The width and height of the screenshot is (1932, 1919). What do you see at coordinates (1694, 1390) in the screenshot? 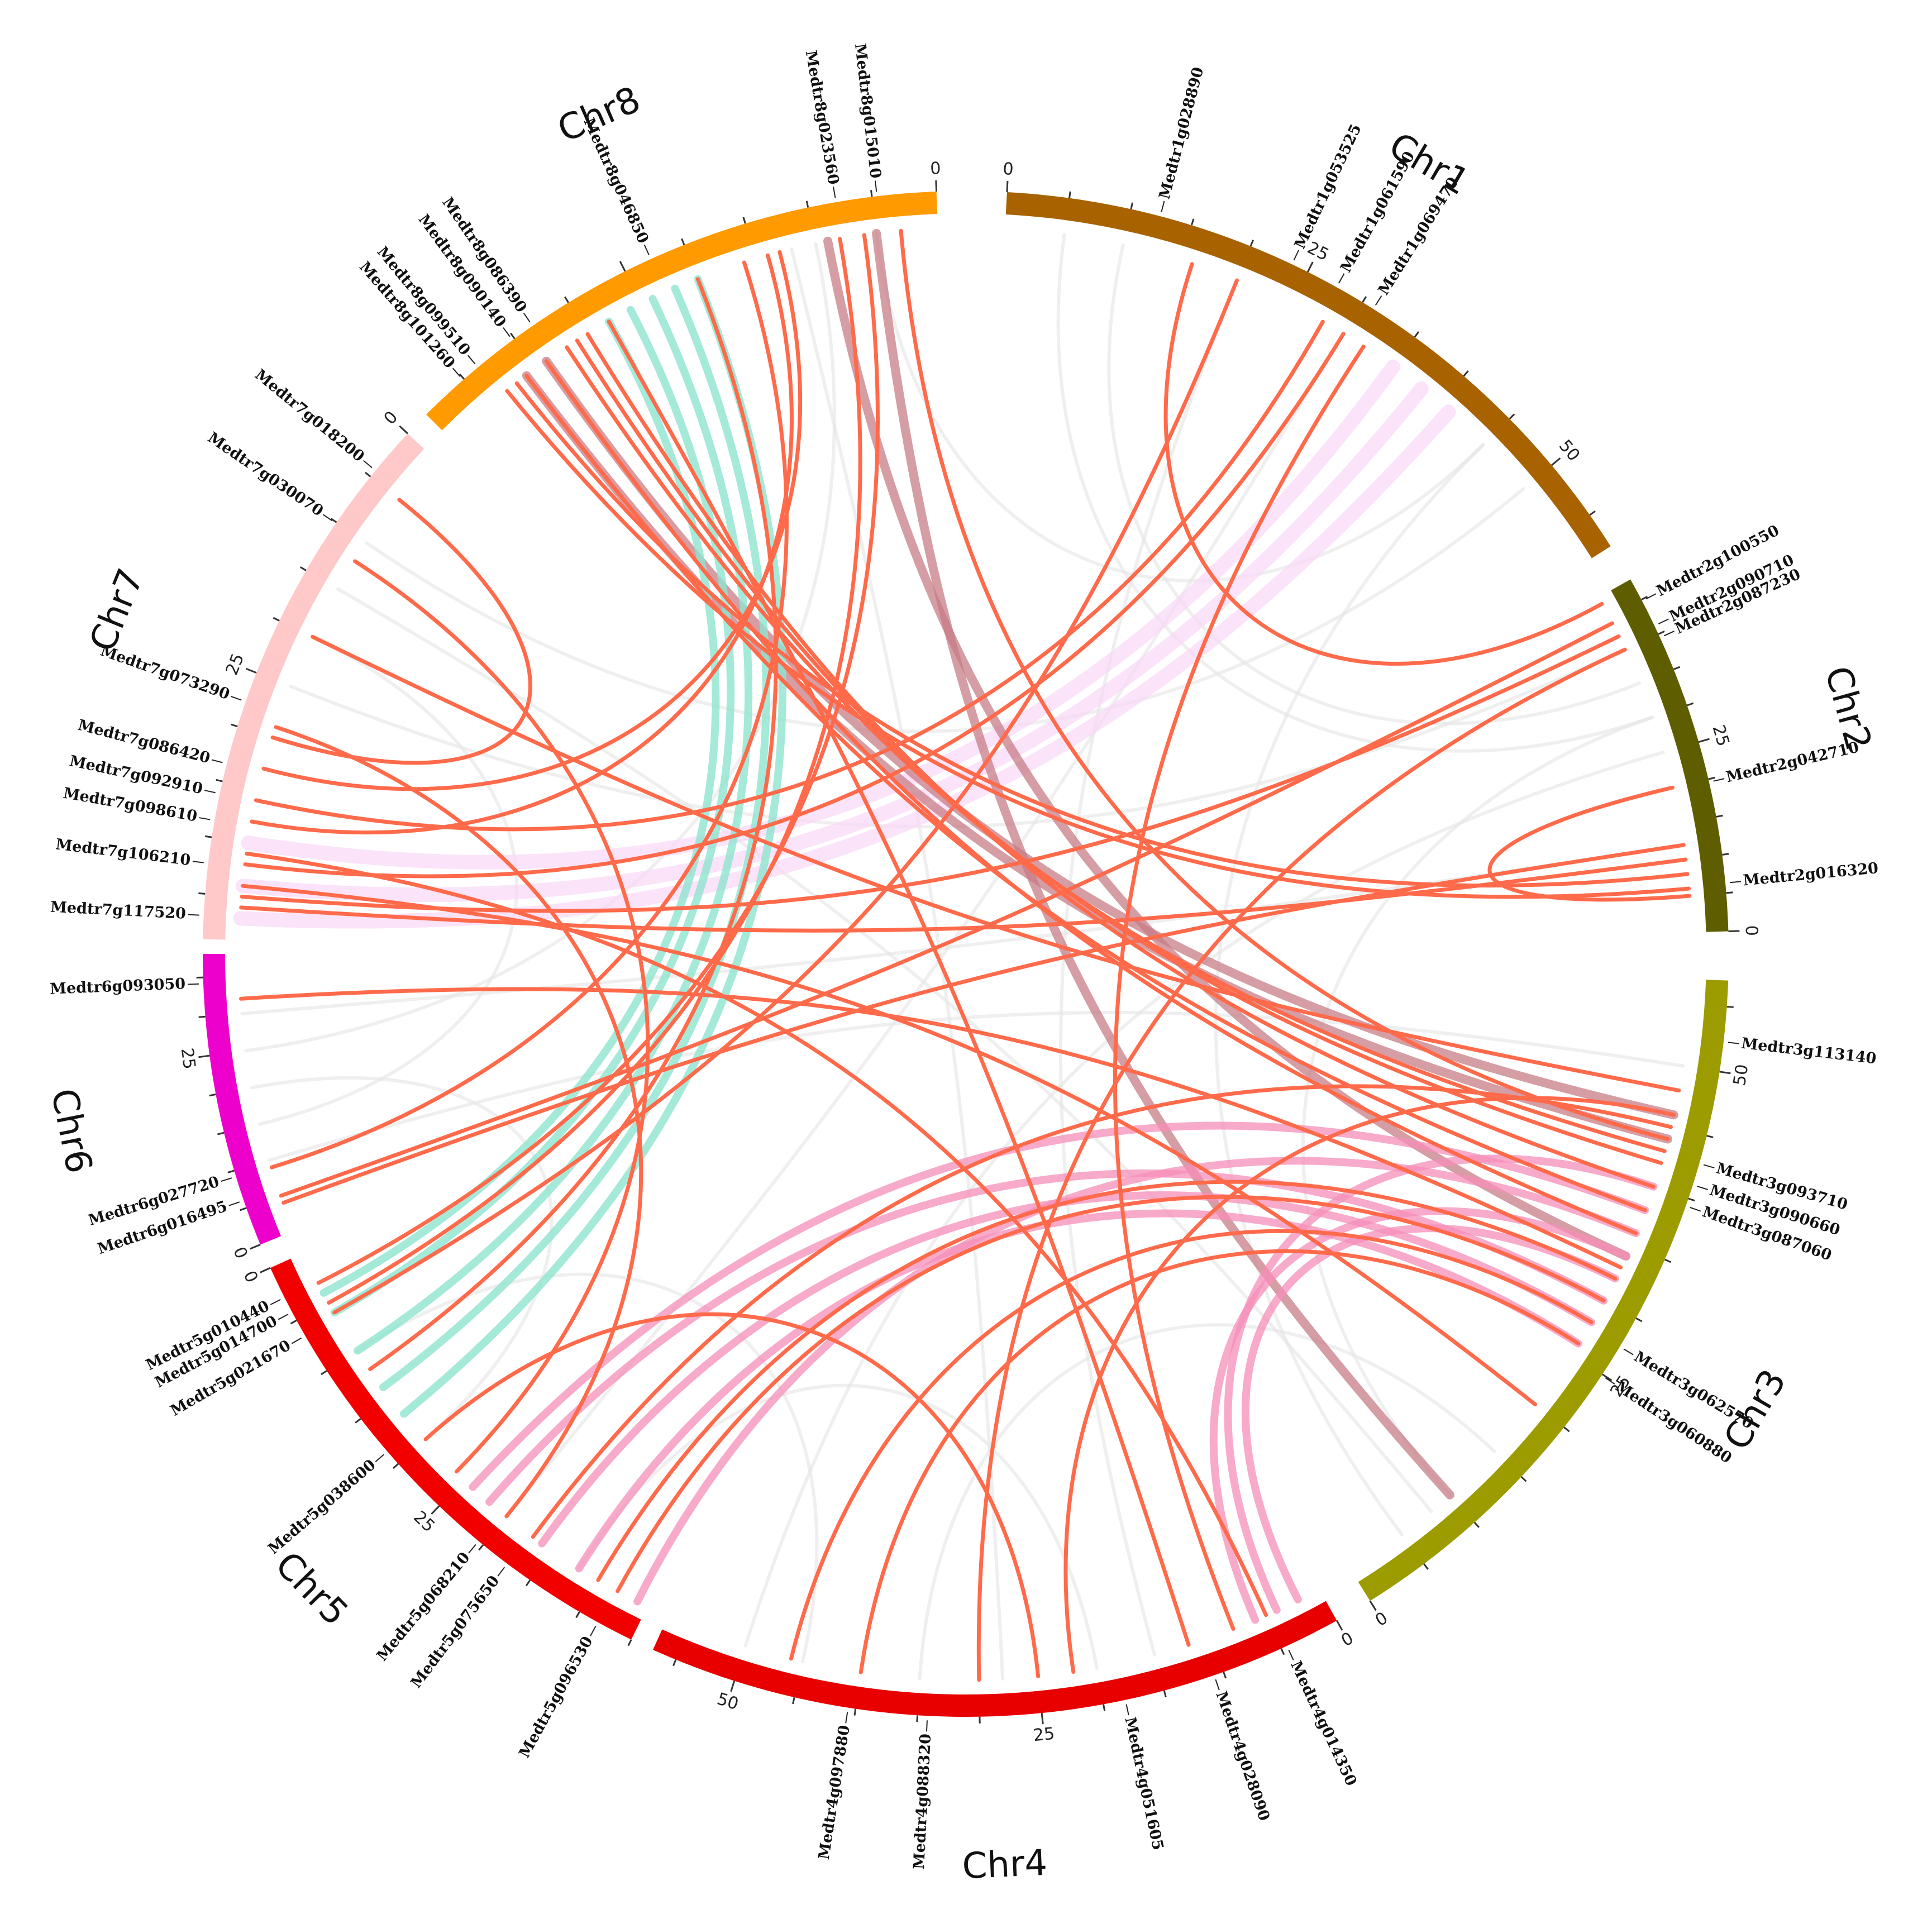
I see `gene-label: Medtr3g062570` at bounding box center [1694, 1390].